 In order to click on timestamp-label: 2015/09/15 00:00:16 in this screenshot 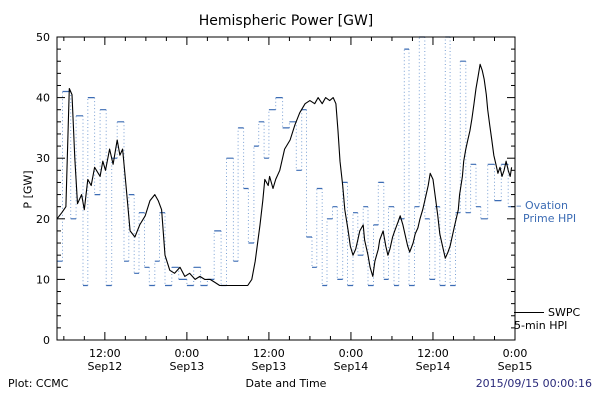, I will do `click(533, 383)`.